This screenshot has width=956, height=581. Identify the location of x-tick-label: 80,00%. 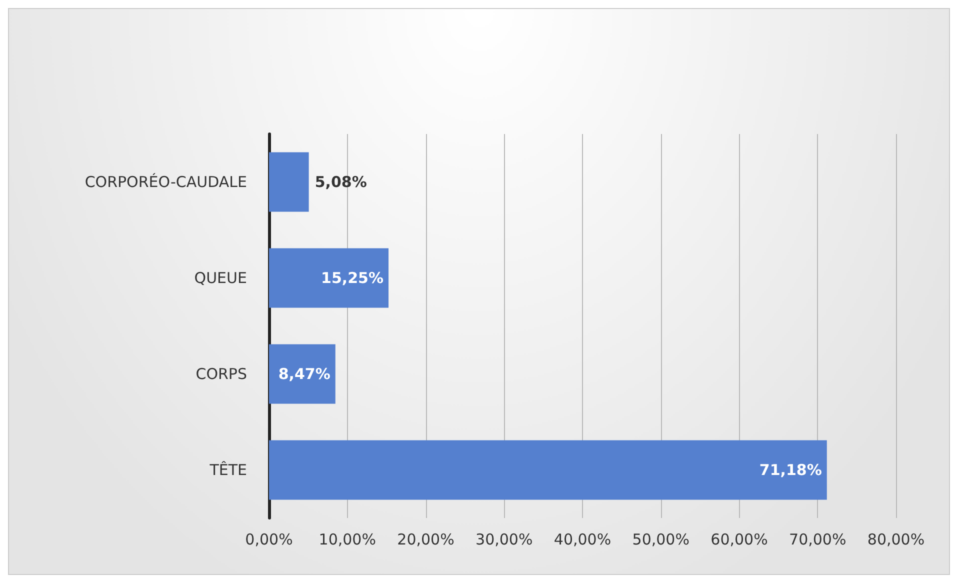
(896, 539).